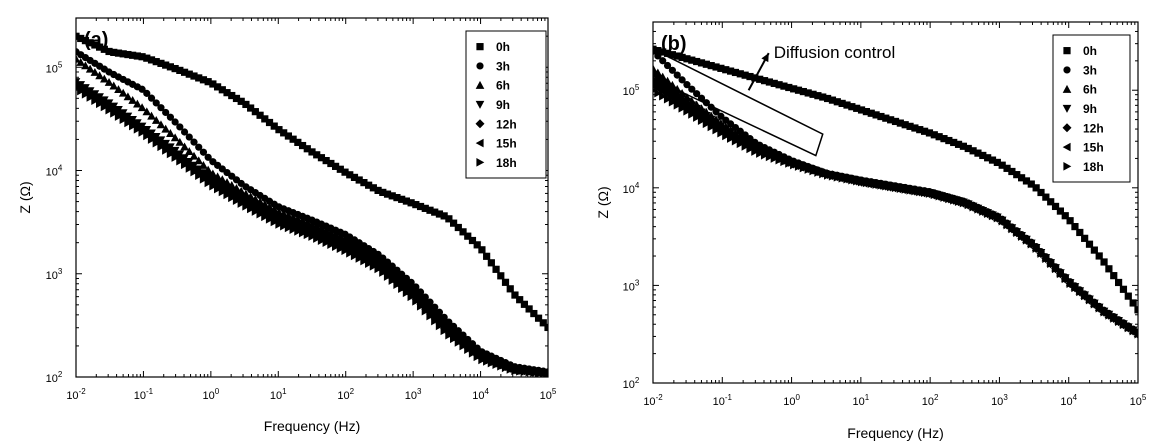 The width and height of the screenshot is (1165, 447). I want to click on diffusion-annotation: Diffusion control, so click(774, 100).